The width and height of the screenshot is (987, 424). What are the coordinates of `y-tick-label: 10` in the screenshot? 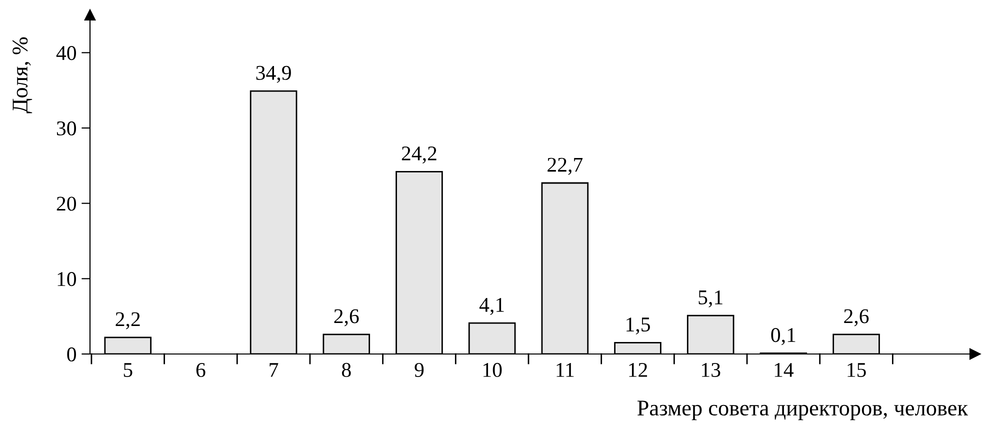 It's located at (67, 279).